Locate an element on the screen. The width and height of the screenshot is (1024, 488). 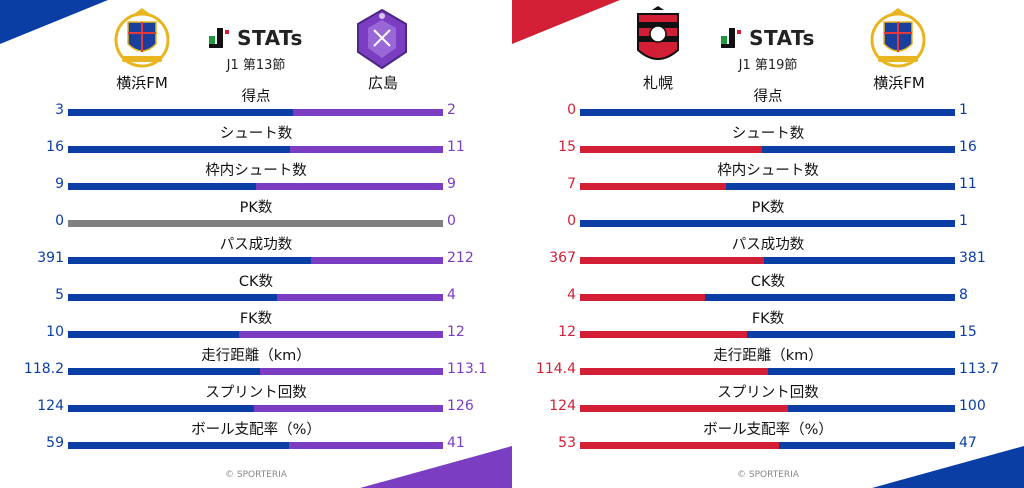
away-stat-value: 12 is located at coordinates (456, 332).